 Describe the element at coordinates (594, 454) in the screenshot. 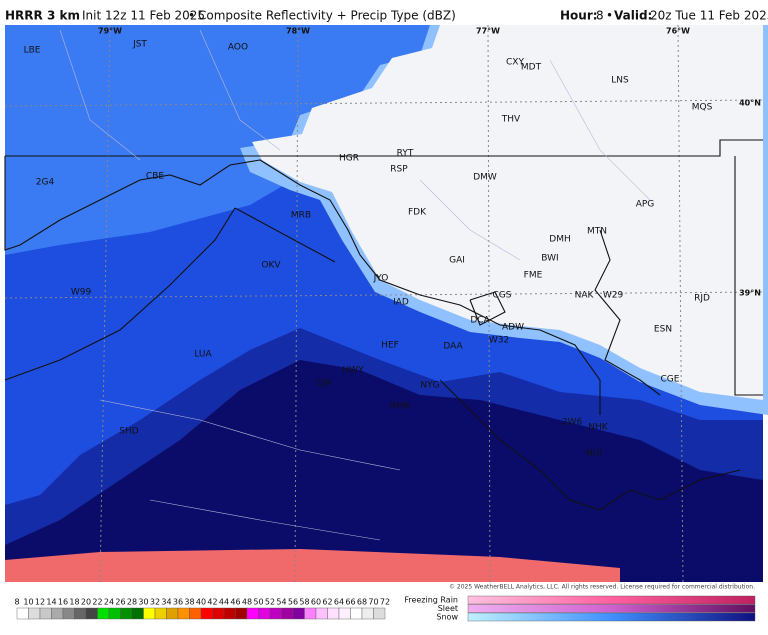

I see `station-label: NUI` at that location.